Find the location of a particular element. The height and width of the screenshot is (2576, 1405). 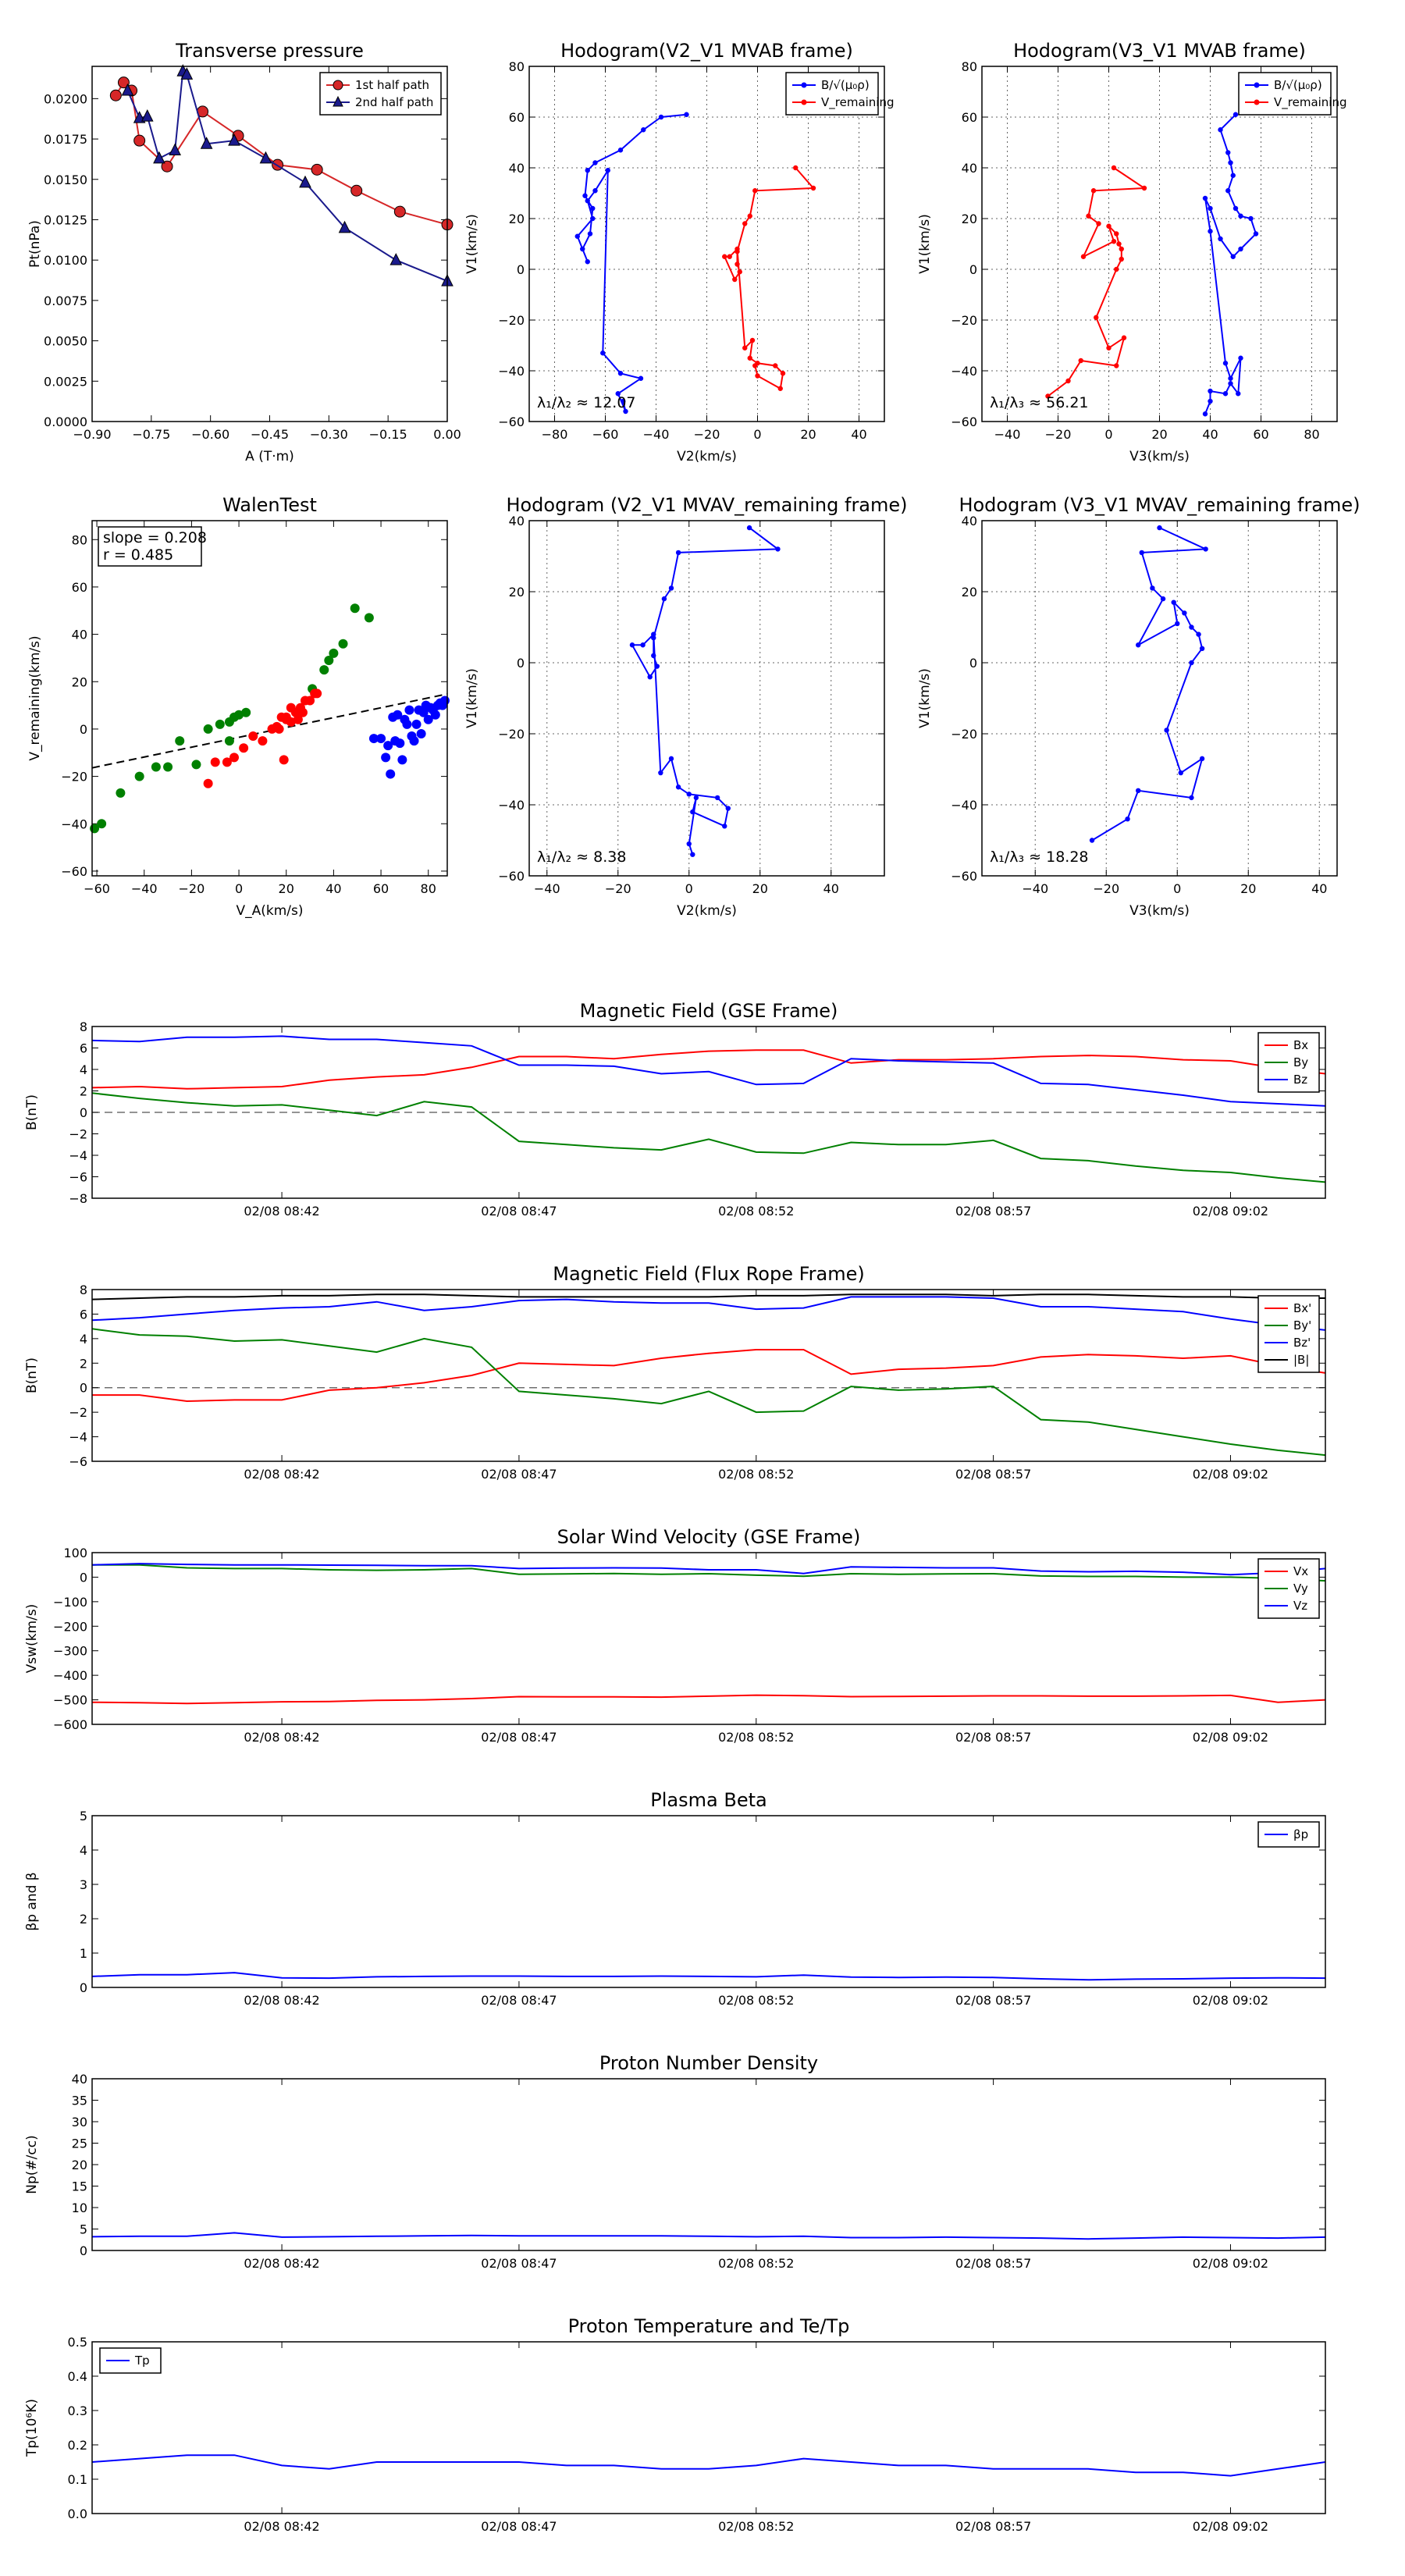

y-tick-label: 0.4 is located at coordinates (77, 2376).